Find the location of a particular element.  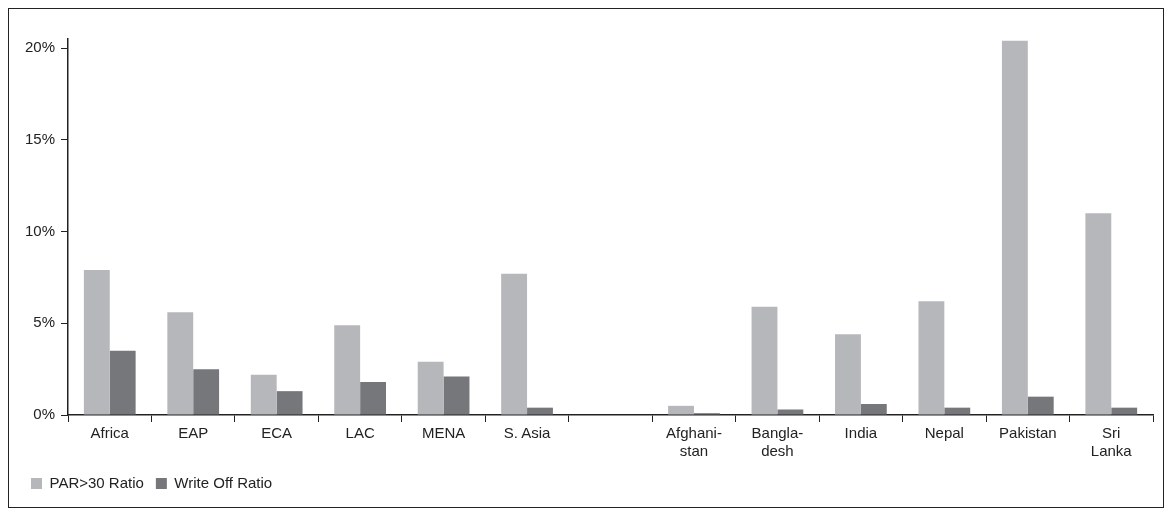

x-tick-label: Bangla- desh is located at coordinates (777, 442).